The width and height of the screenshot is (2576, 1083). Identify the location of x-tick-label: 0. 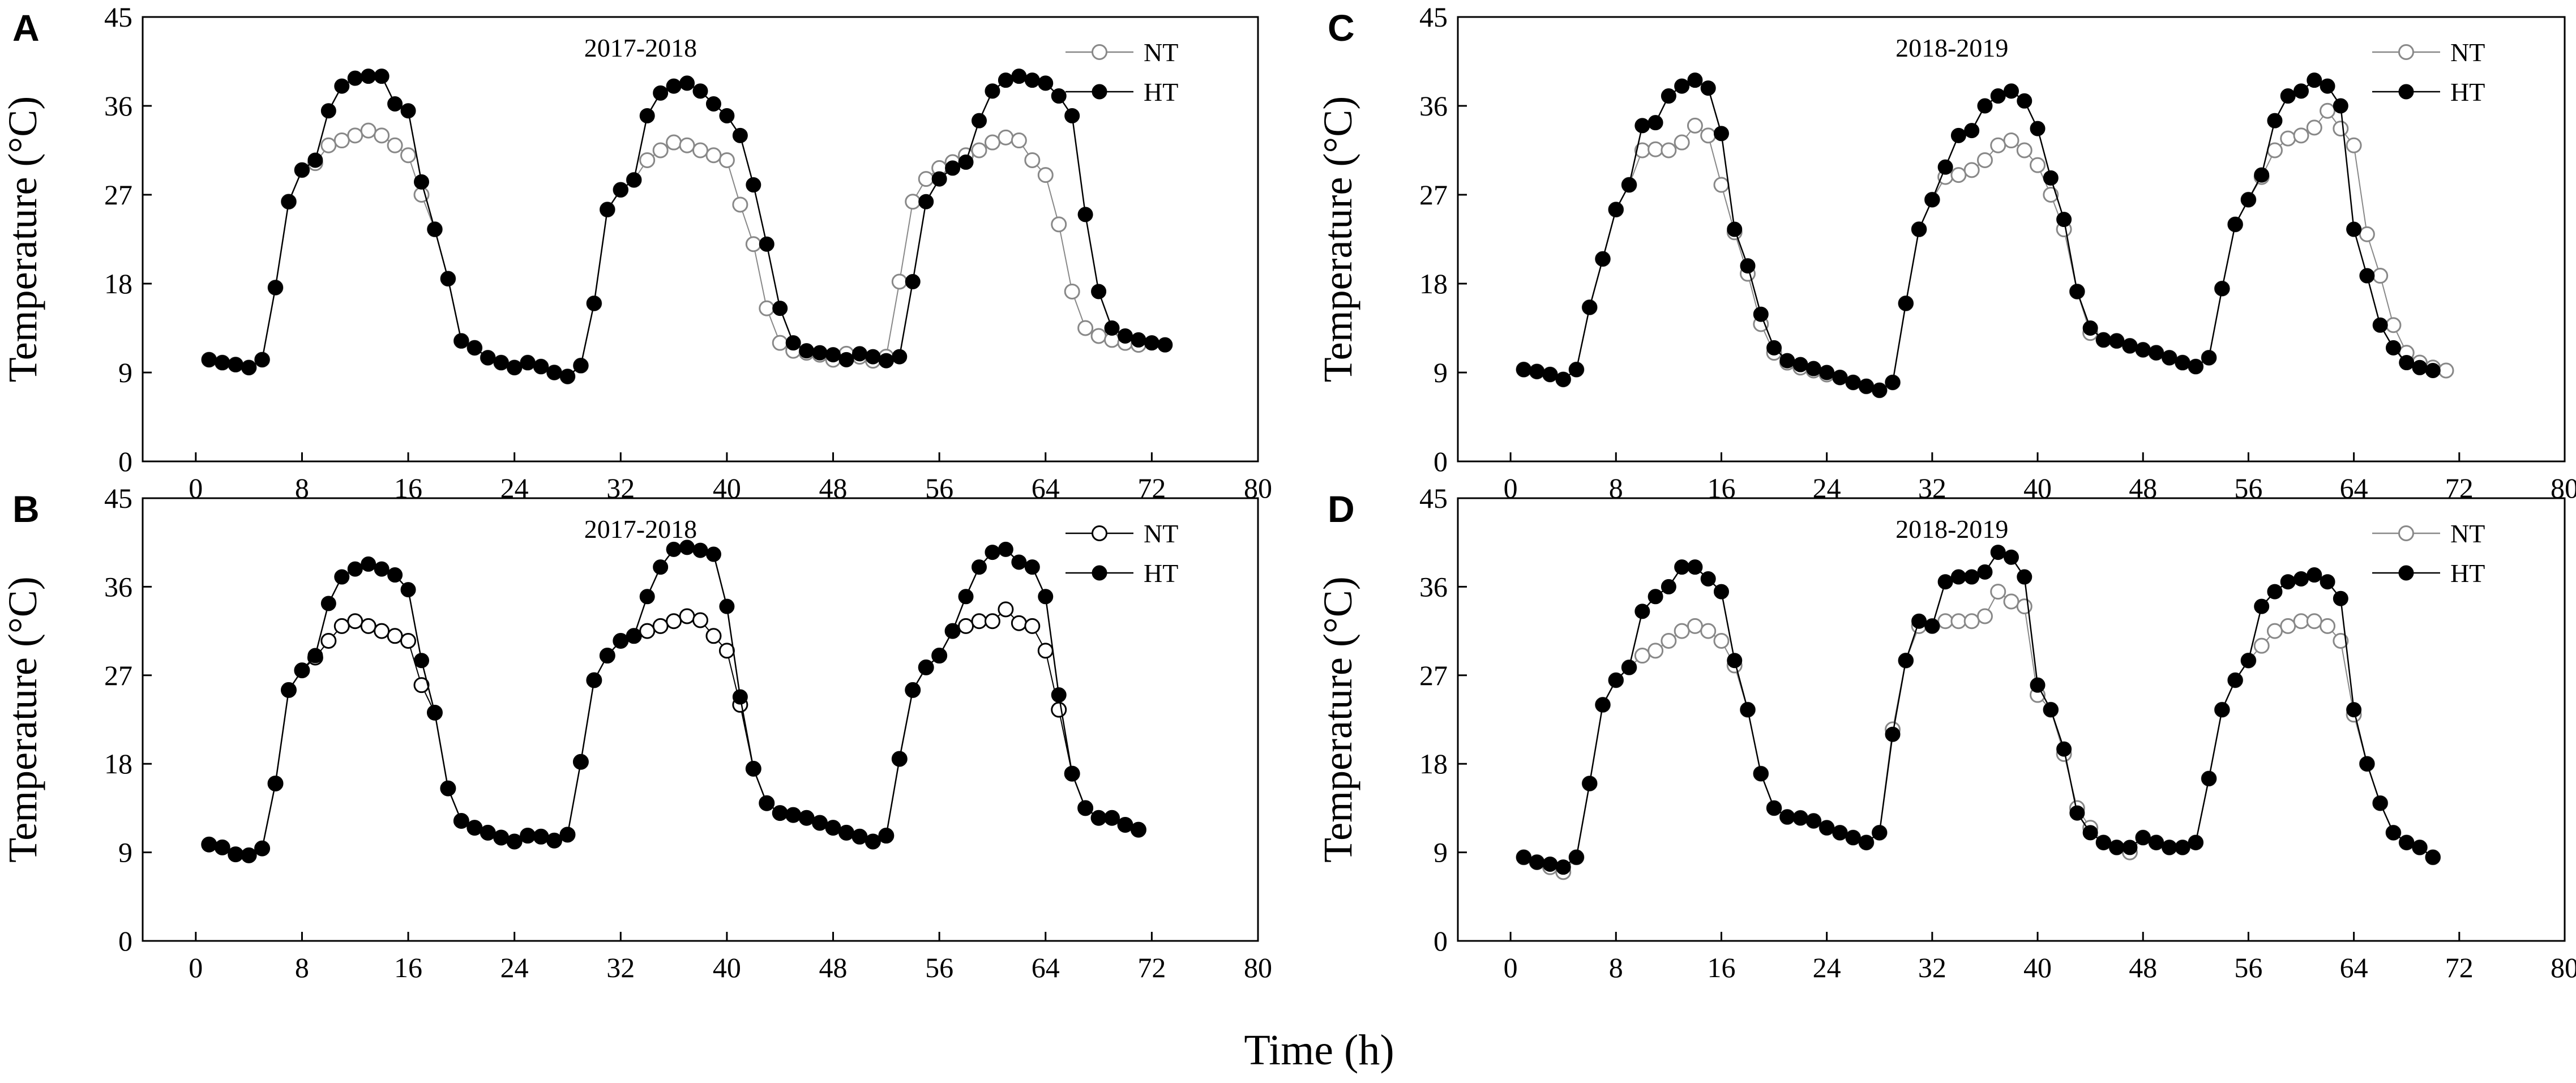
(196, 968).